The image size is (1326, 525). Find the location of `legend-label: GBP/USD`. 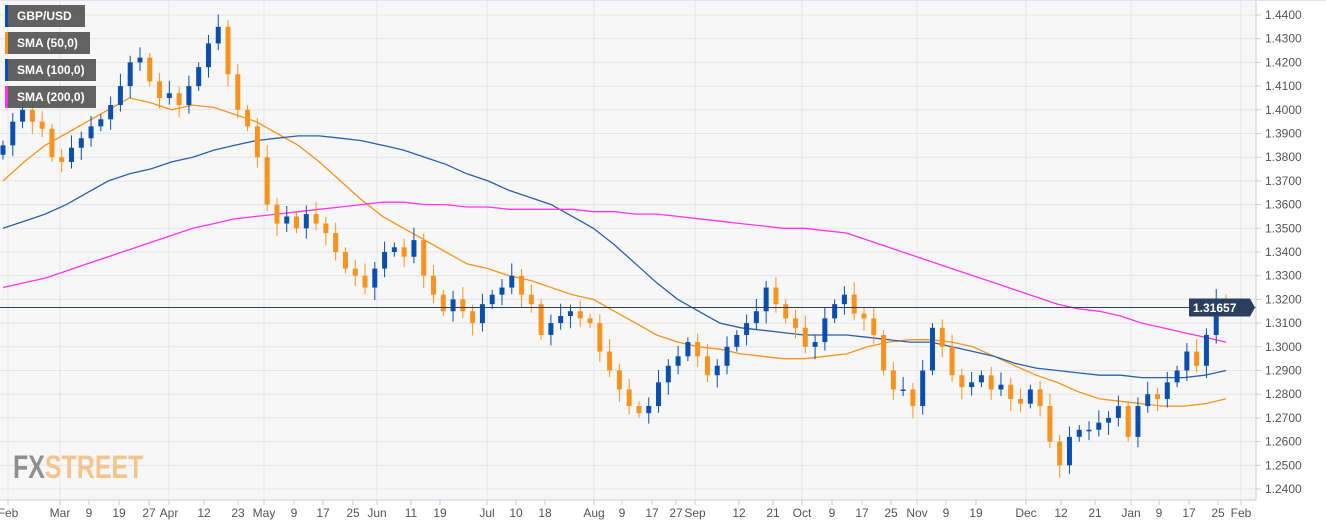

legend-label: GBP/USD is located at coordinates (44, 16).